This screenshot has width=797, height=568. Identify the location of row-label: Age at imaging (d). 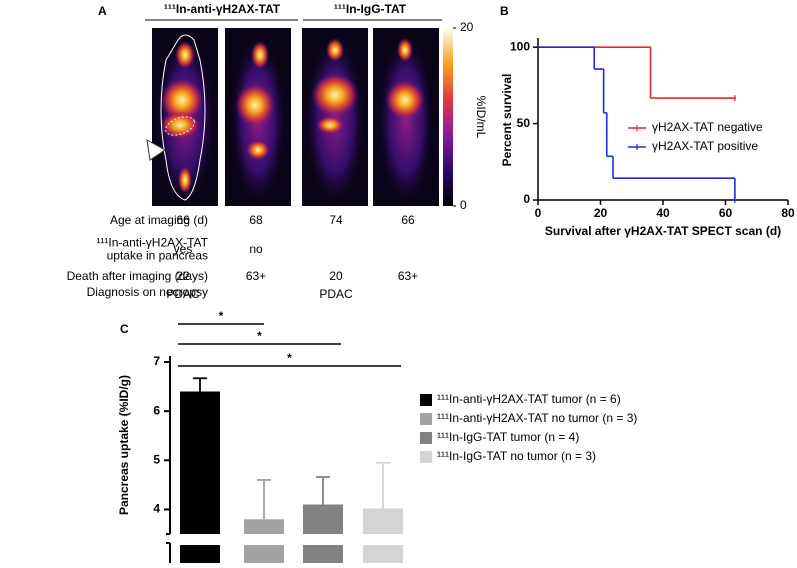
(159, 220).